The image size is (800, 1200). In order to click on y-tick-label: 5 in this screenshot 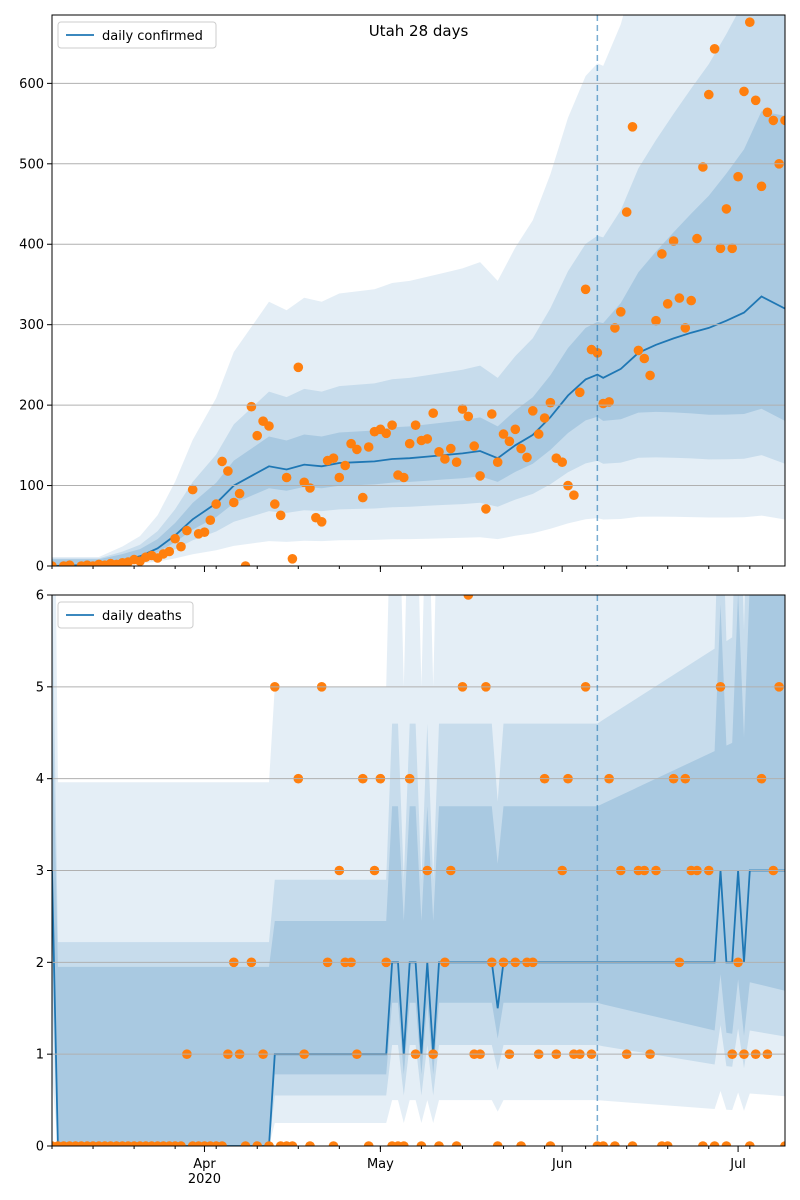, I will do `click(40, 687)`.